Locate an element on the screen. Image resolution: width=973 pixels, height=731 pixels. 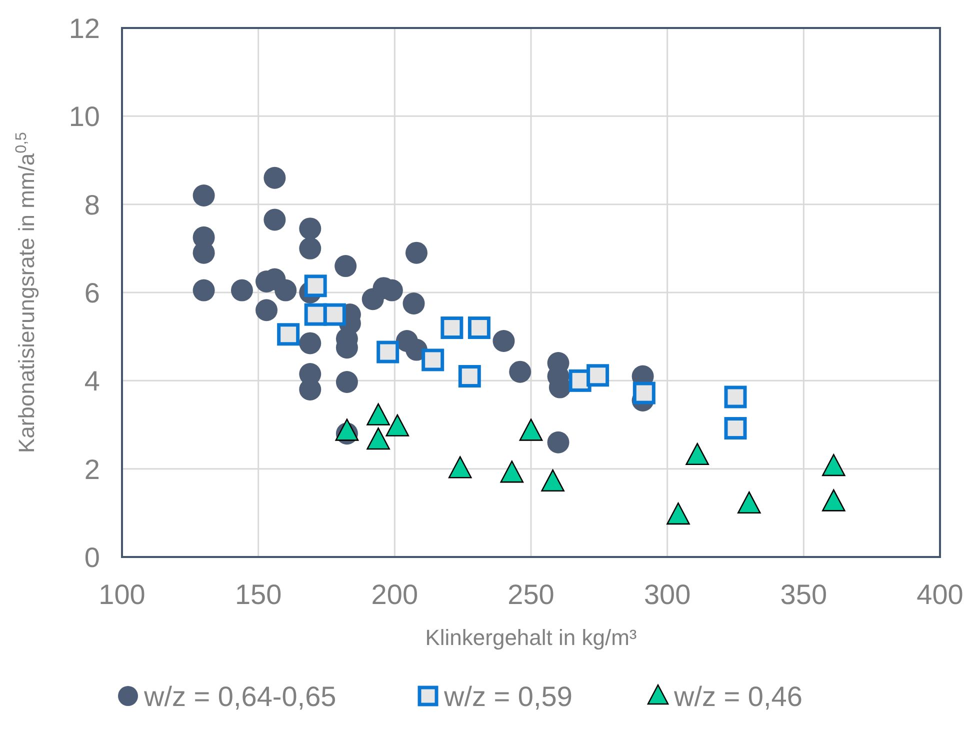
x-tick-label: 100 is located at coordinates (122, 594).